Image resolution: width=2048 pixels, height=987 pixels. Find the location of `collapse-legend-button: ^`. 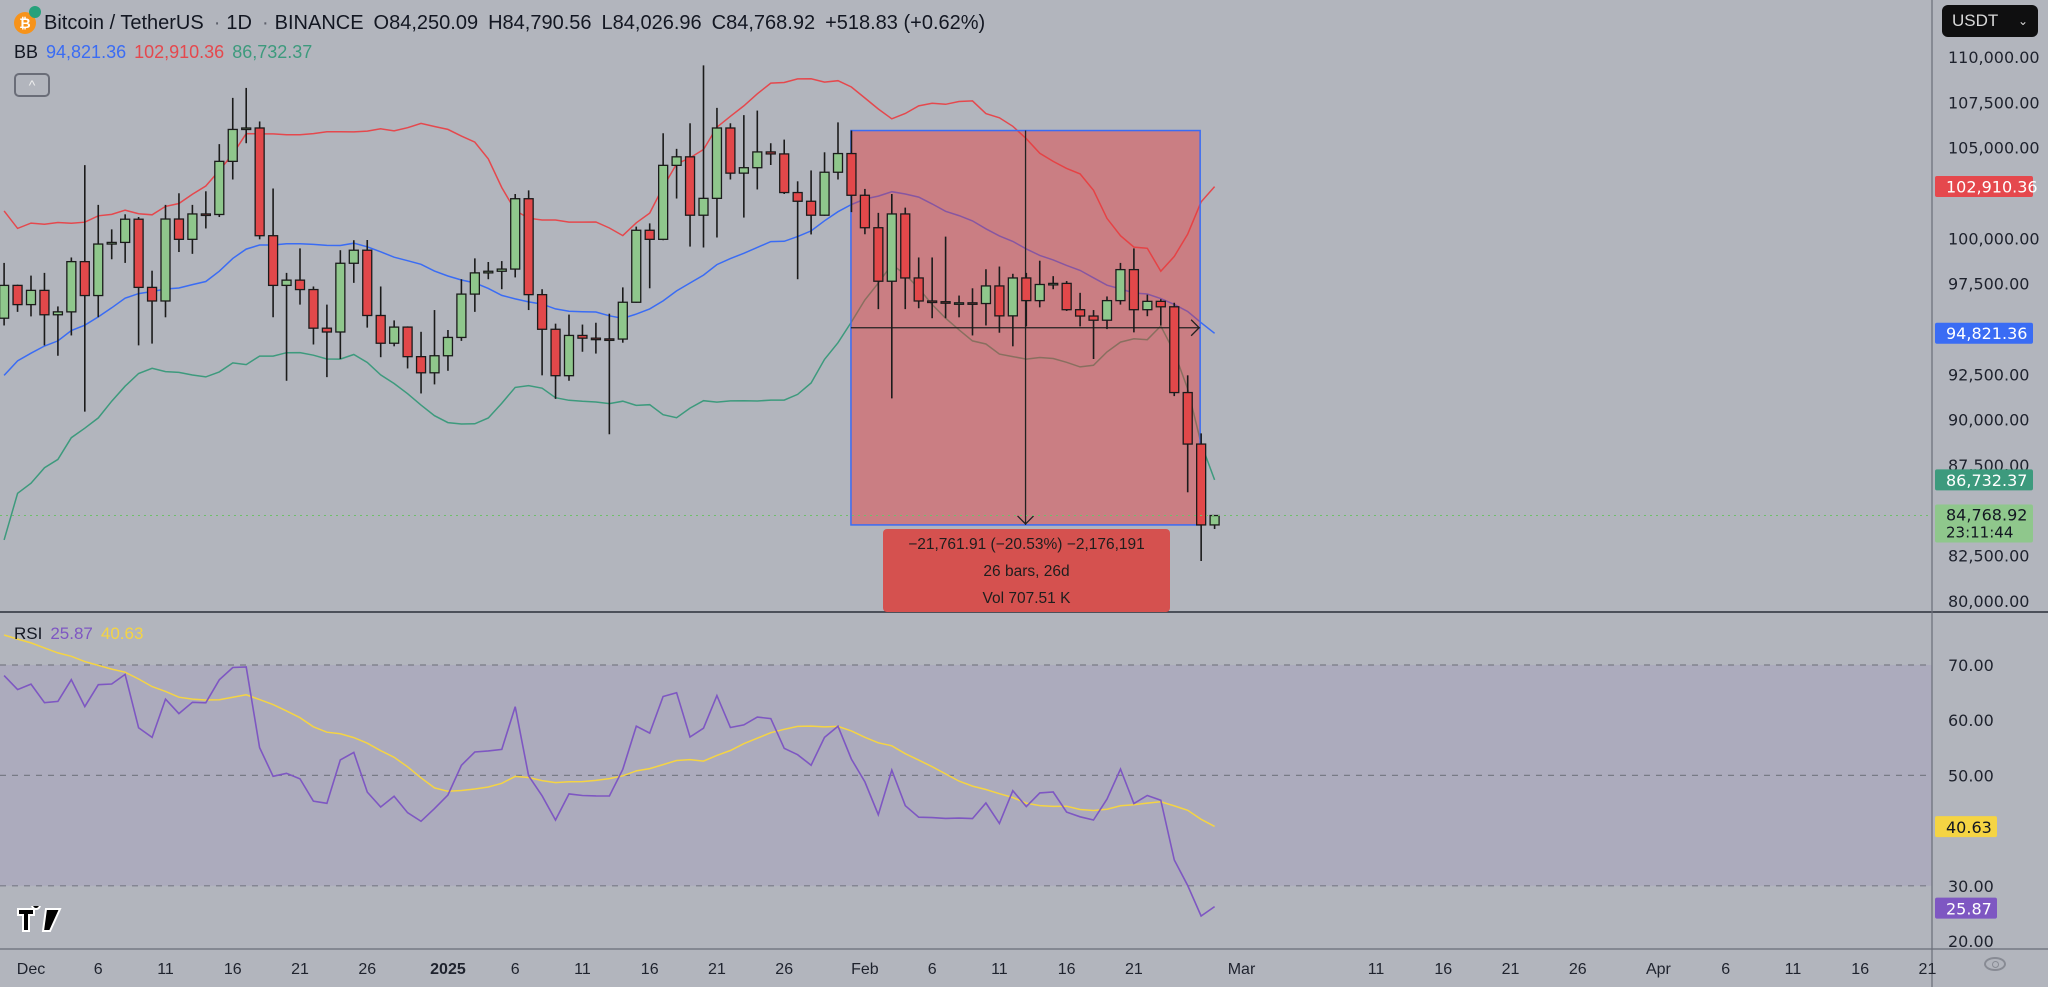

collapse-legend-button: ^ is located at coordinates (32, 85).